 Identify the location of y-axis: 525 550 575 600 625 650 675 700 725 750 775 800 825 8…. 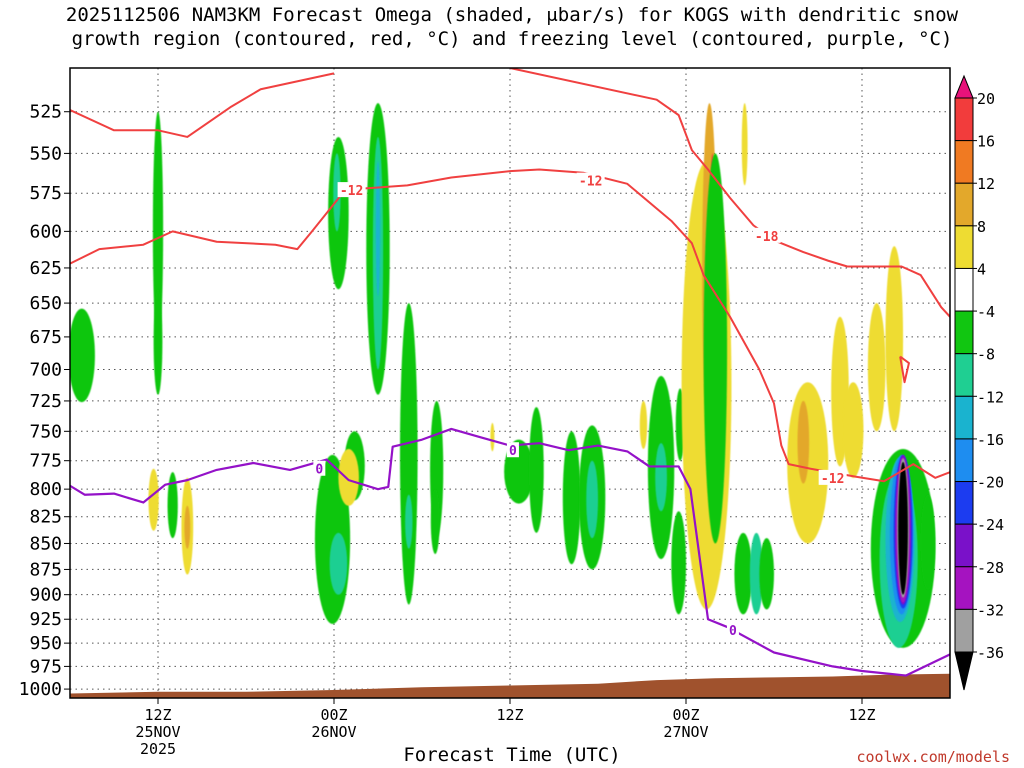
(44, 401).